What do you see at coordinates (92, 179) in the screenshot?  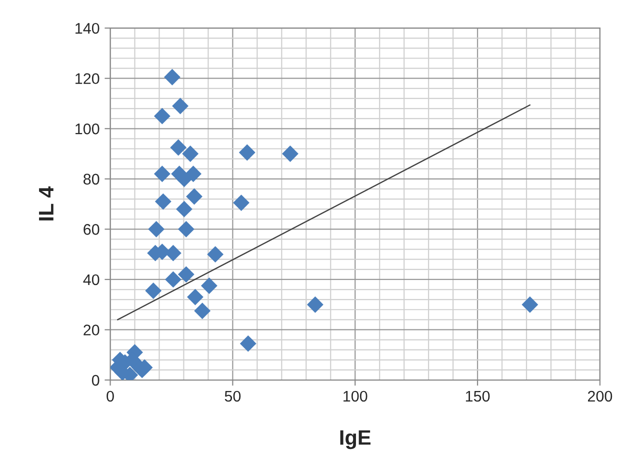 I see `y-tick-label: 80` at bounding box center [92, 179].